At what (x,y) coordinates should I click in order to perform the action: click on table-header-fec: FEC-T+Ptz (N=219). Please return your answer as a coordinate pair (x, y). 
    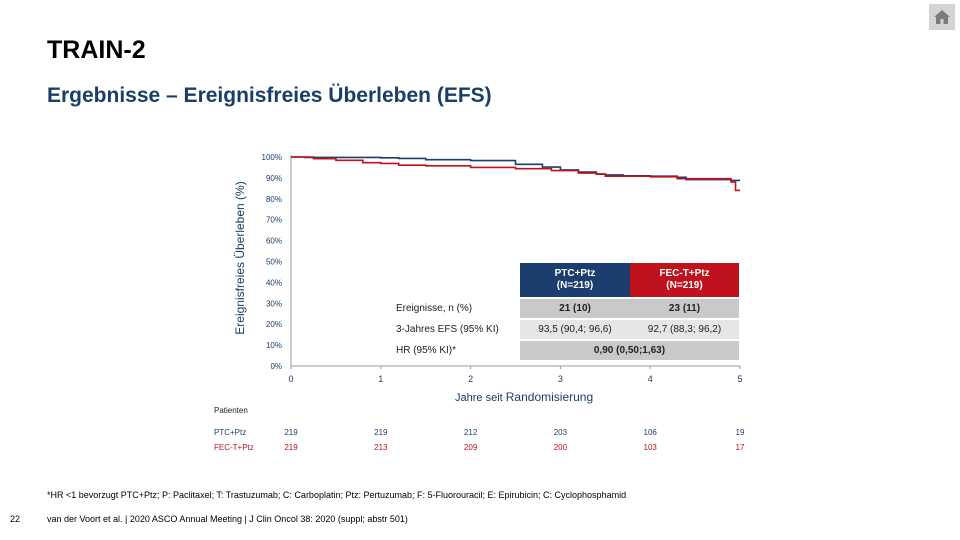
    Looking at the image, I should click on (684, 280).